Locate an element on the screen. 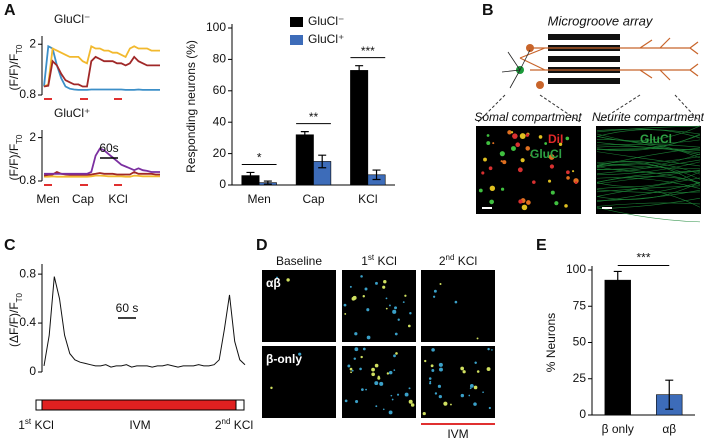  text-part: 1 is located at coordinates (21, 425).